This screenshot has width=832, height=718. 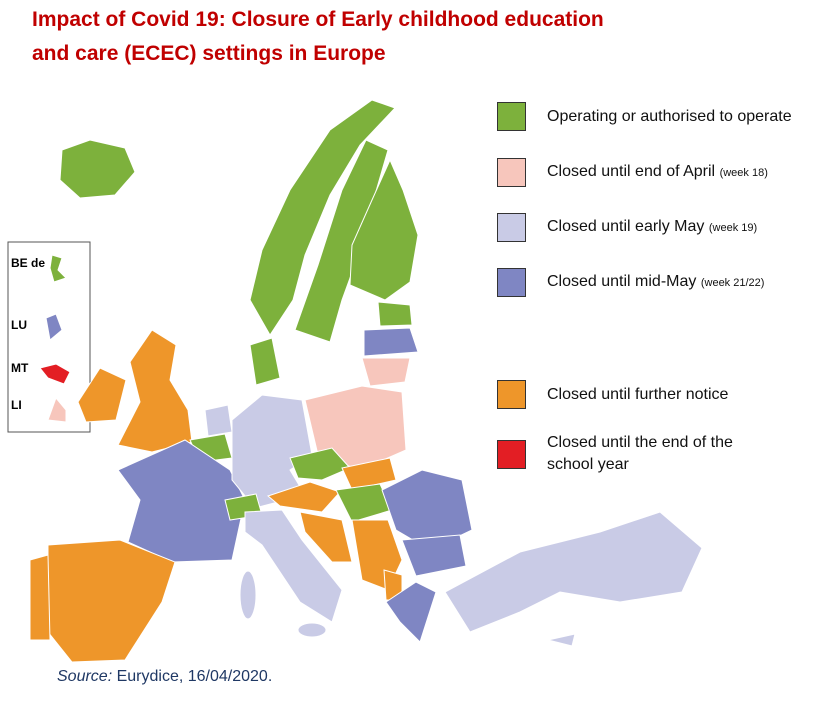 I want to click on legend-item: Closed until end of April (week 18), so click(x=657, y=172).